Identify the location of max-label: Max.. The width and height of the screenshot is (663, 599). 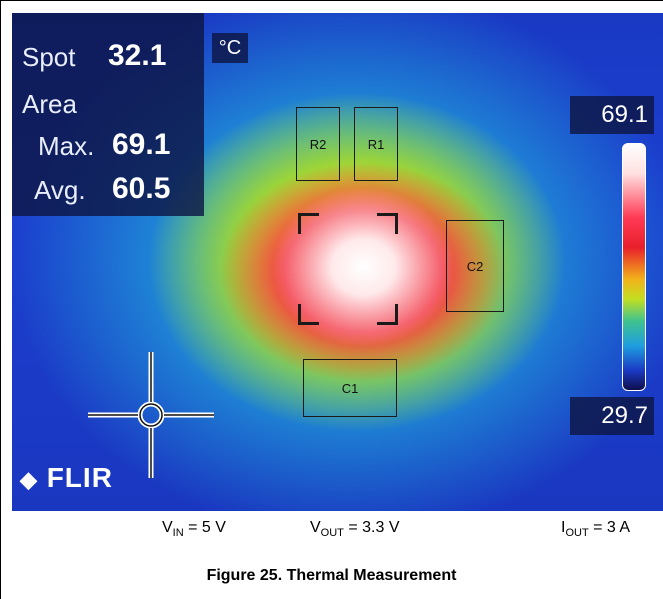
(66, 146).